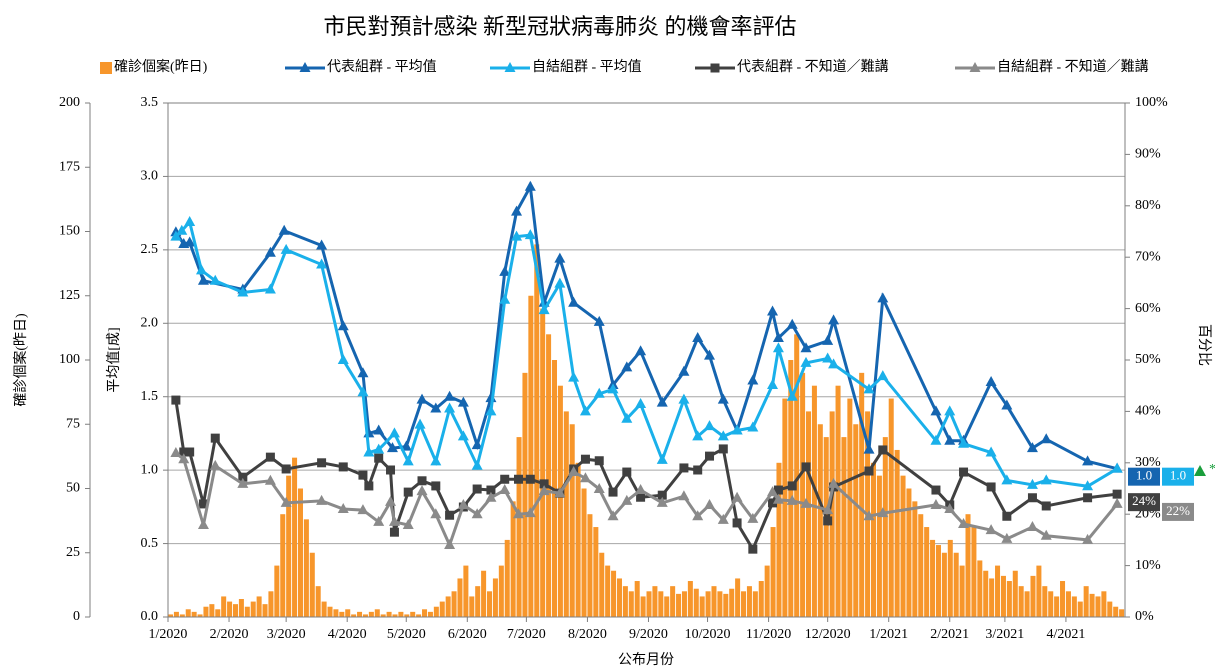 Image resolution: width=1215 pixels, height=671 pixels. Describe the element at coordinates (646, 660) in the screenshot. I see `x-axis-title: 公布月份` at that location.